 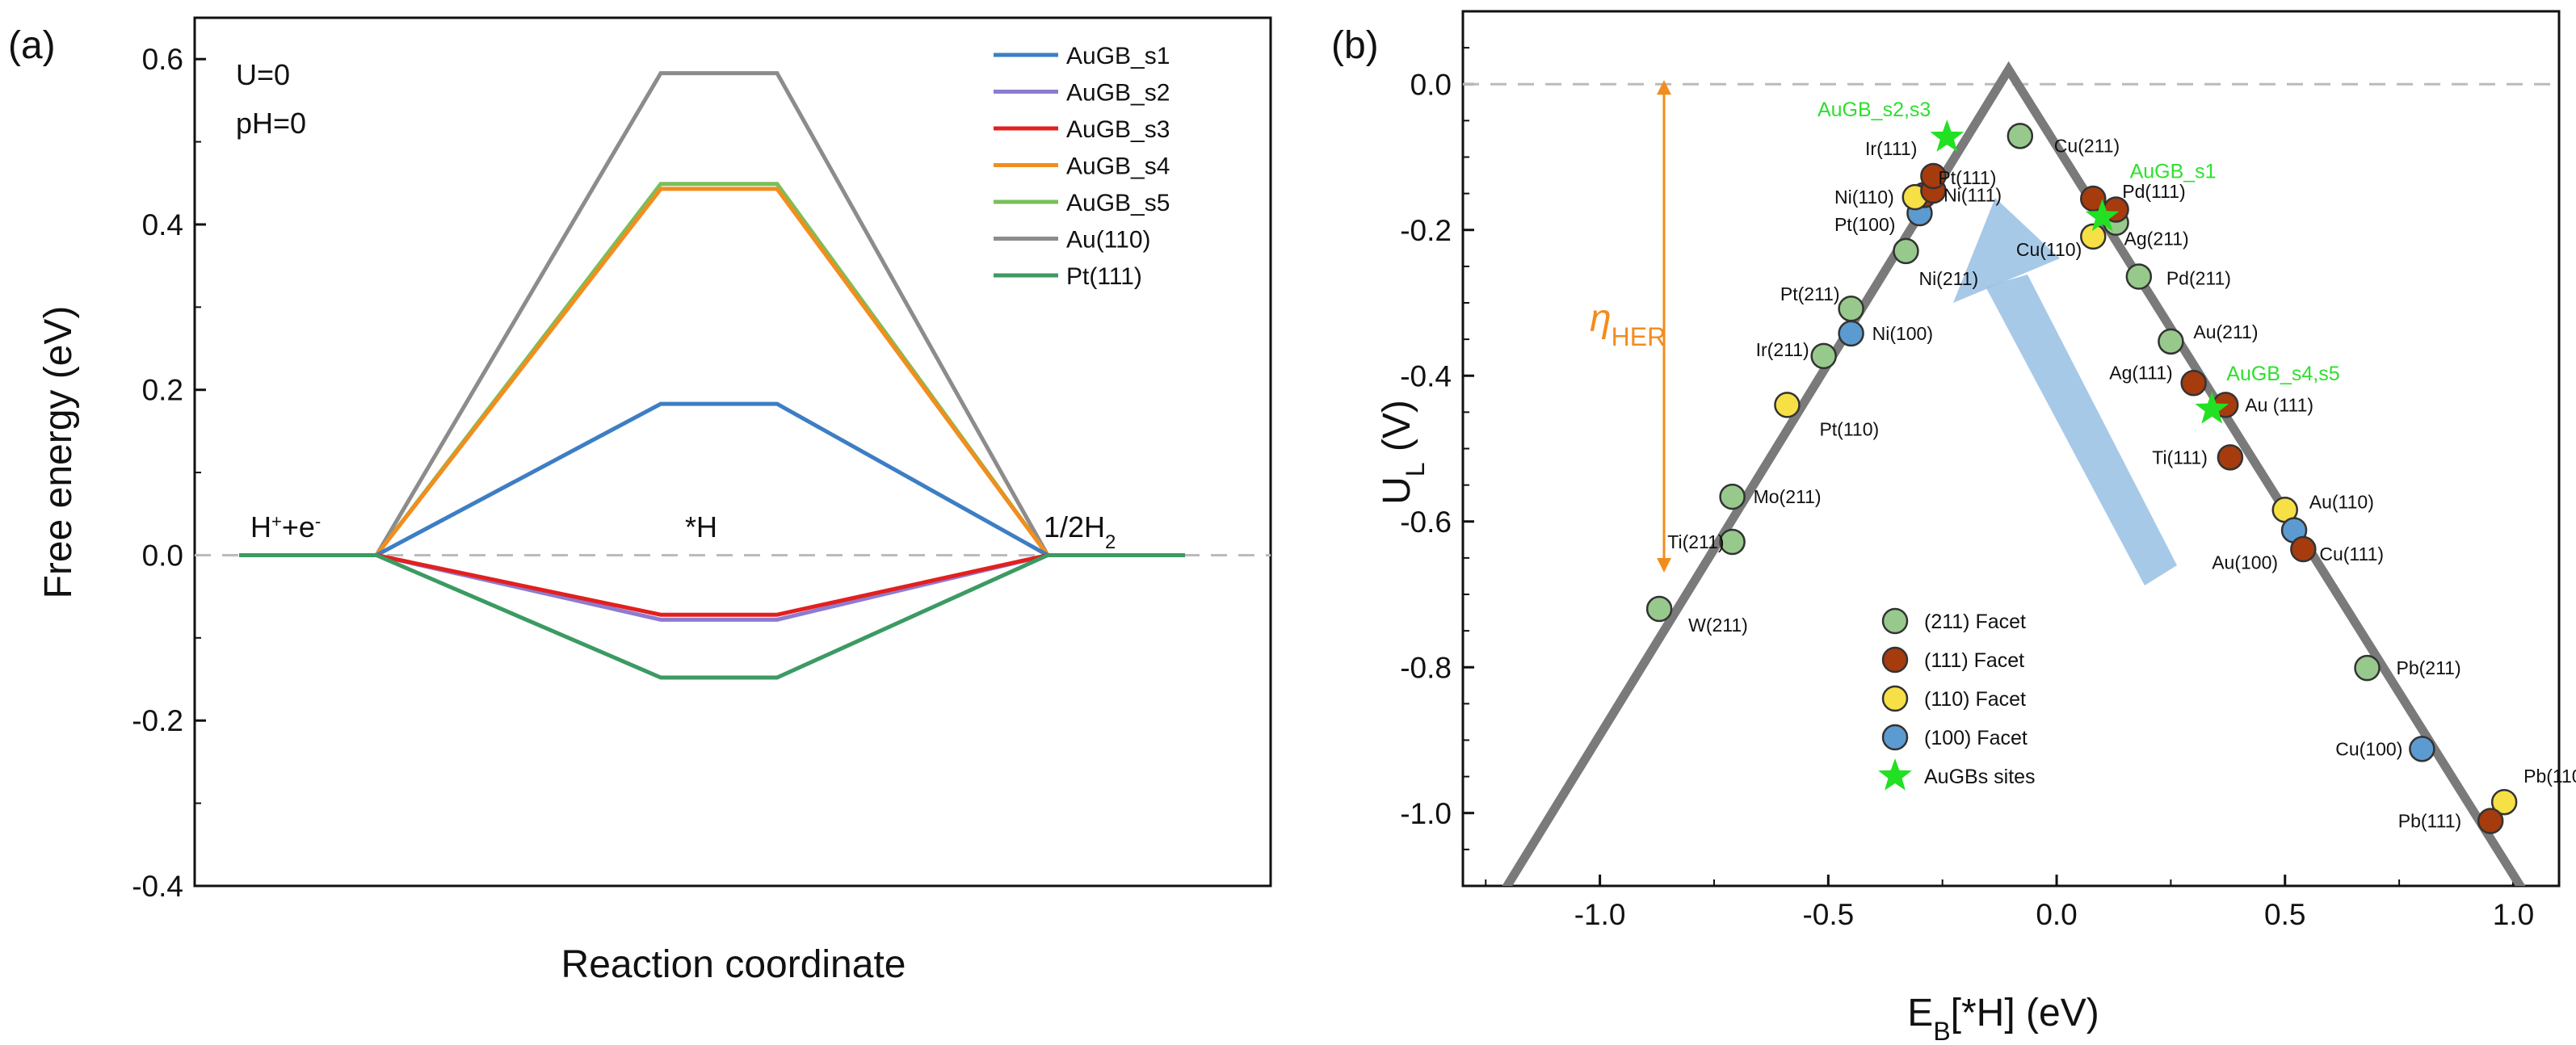 What do you see at coordinates (1948, 278) in the screenshot?
I see `point-label-ni-211: Ni(211)` at bounding box center [1948, 278].